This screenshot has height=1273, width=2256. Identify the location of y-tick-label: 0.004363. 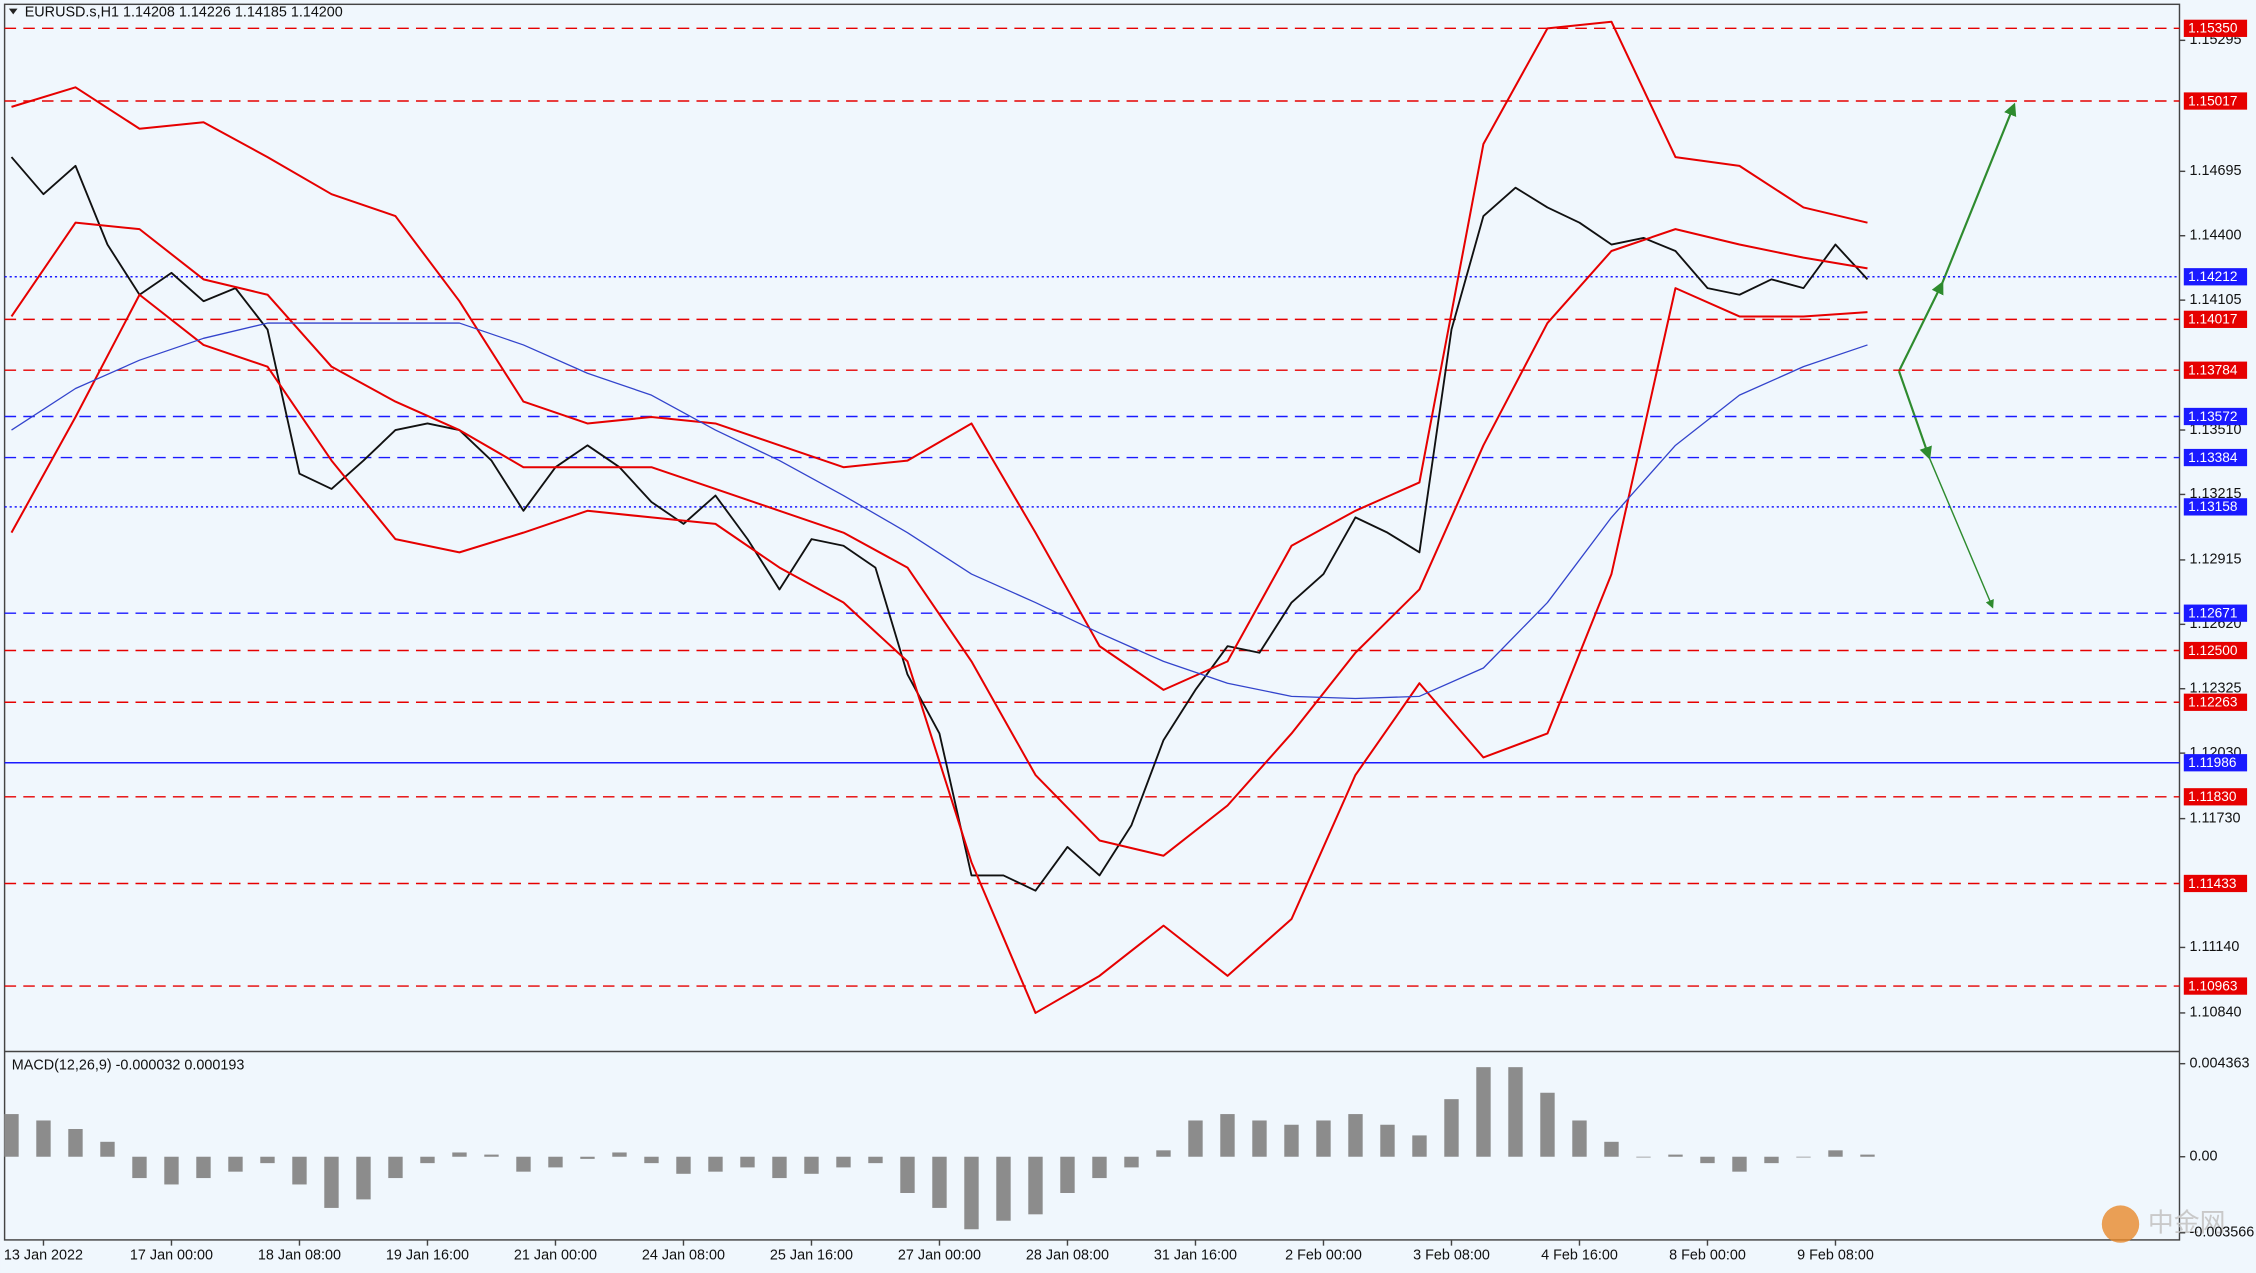
(2220, 1063).